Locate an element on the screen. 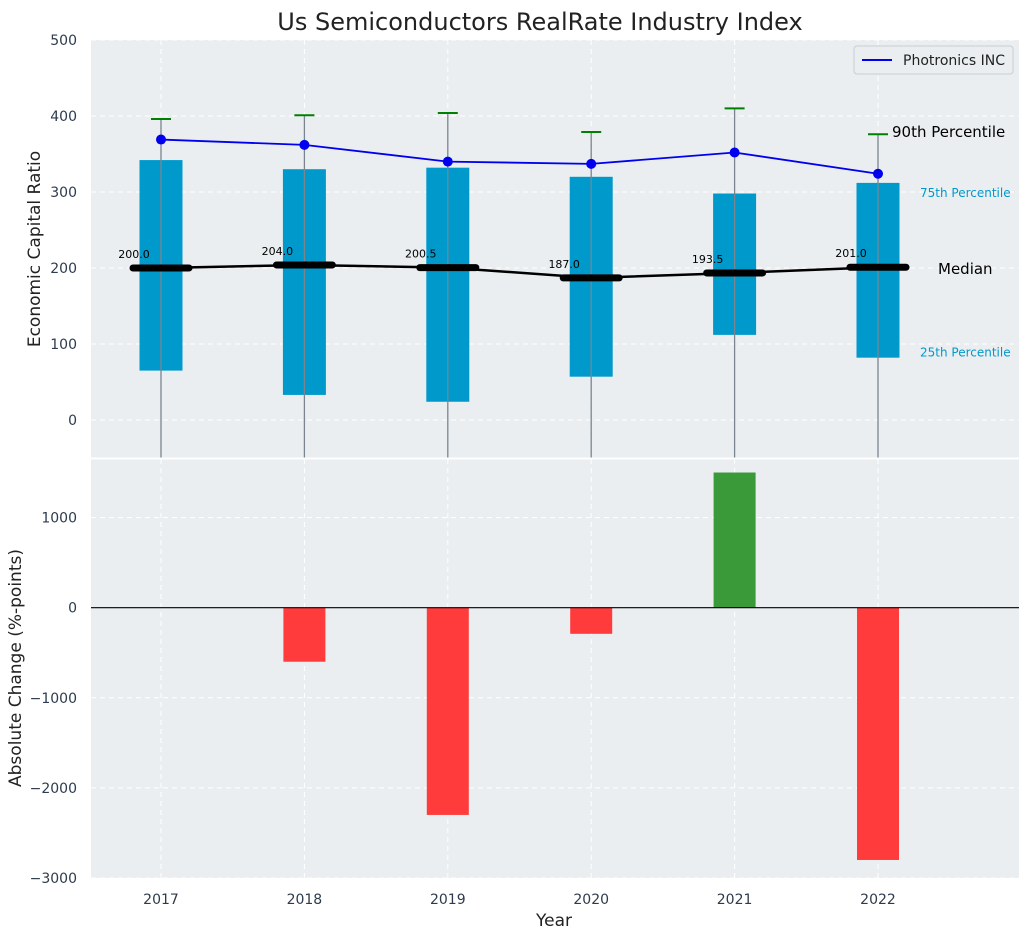 The image size is (1029, 940). top-y-tick-label: 0 is located at coordinates (72, 421).